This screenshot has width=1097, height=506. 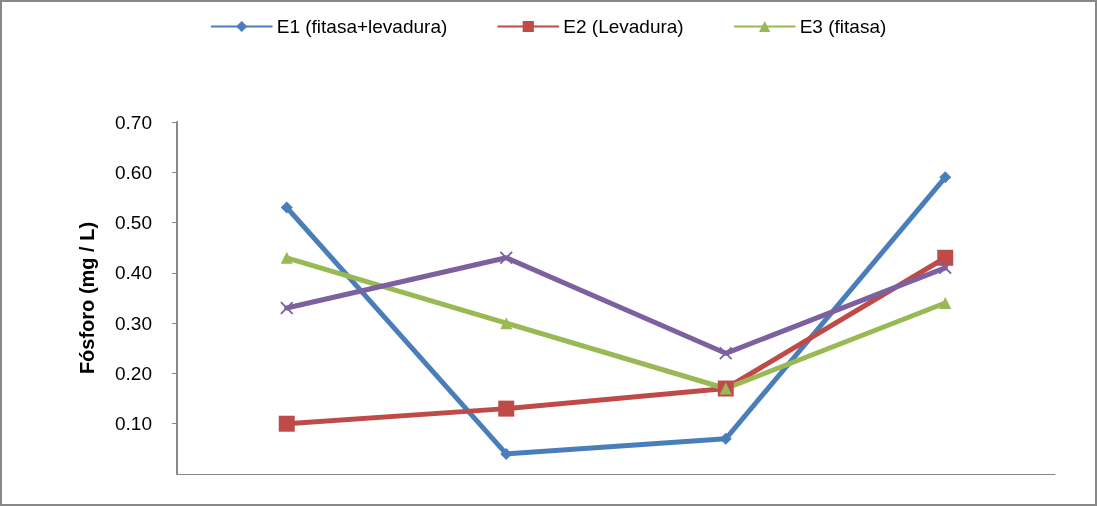 I want to click on y-tick-label: 0.60, so click(x=133, y=172).